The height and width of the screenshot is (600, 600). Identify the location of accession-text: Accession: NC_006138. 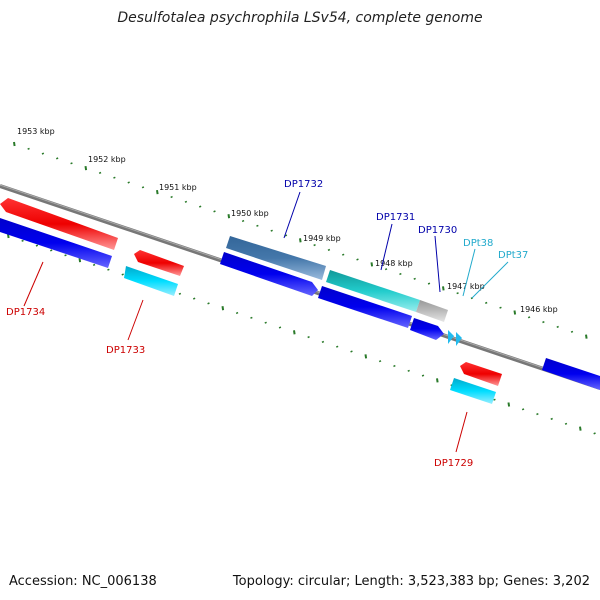
(83, 581).